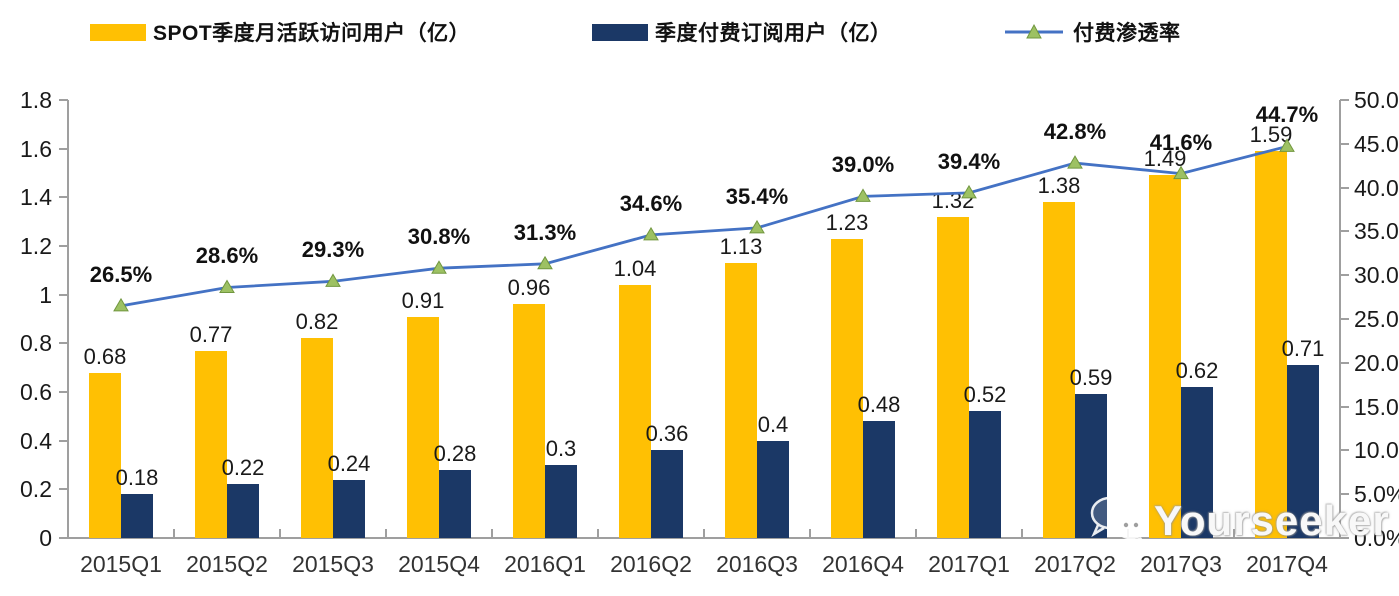  What do you see at coordinates (1303, 349) in the screenshot?
I see `bar-label-subs: 0.71` at bounding box center [1303, 349].